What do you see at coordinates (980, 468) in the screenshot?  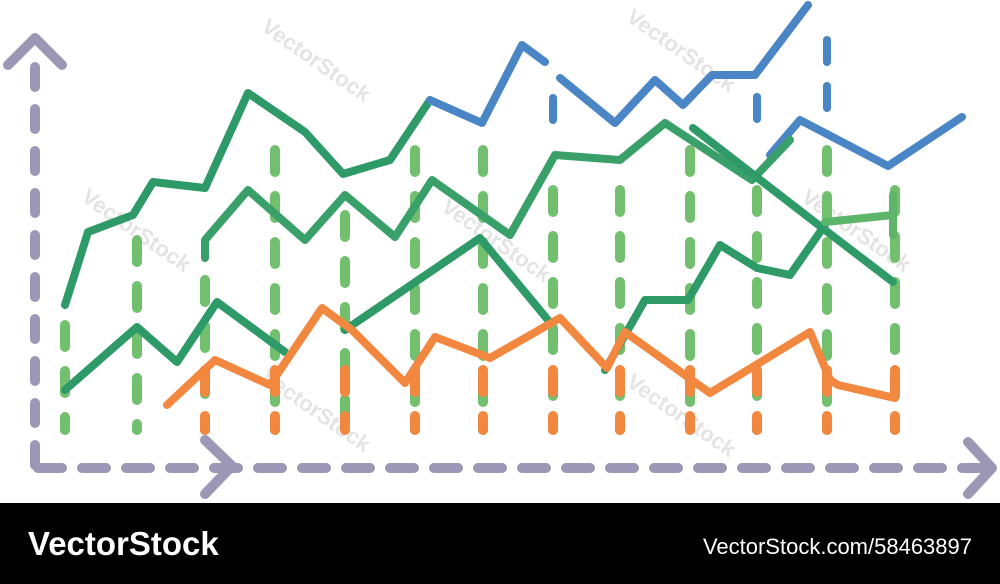 I see `x-arrow` at bounding box center [980, 468].